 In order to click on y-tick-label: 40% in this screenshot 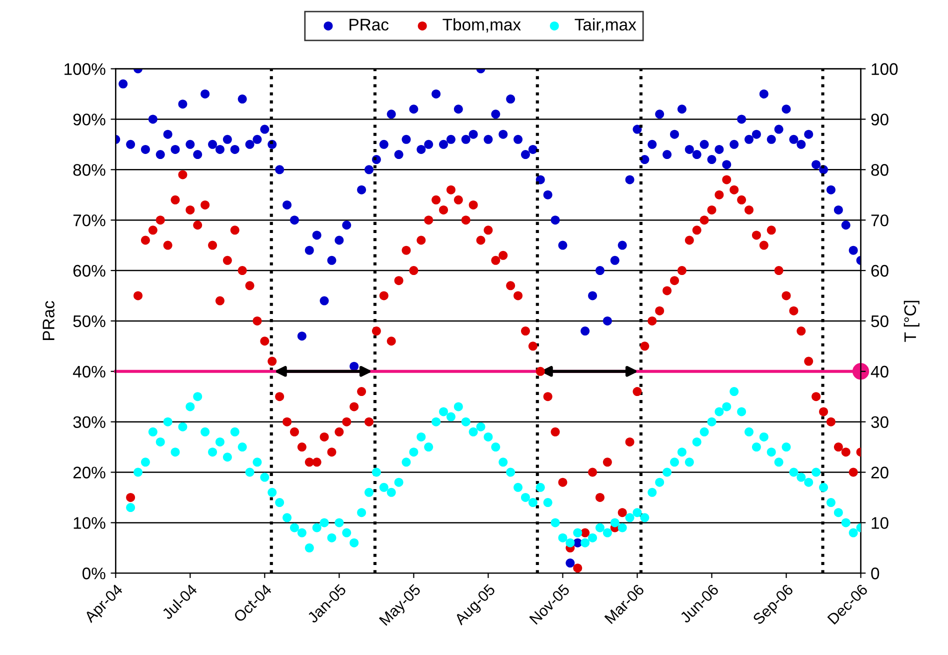, I will do `click(89, 372)`.